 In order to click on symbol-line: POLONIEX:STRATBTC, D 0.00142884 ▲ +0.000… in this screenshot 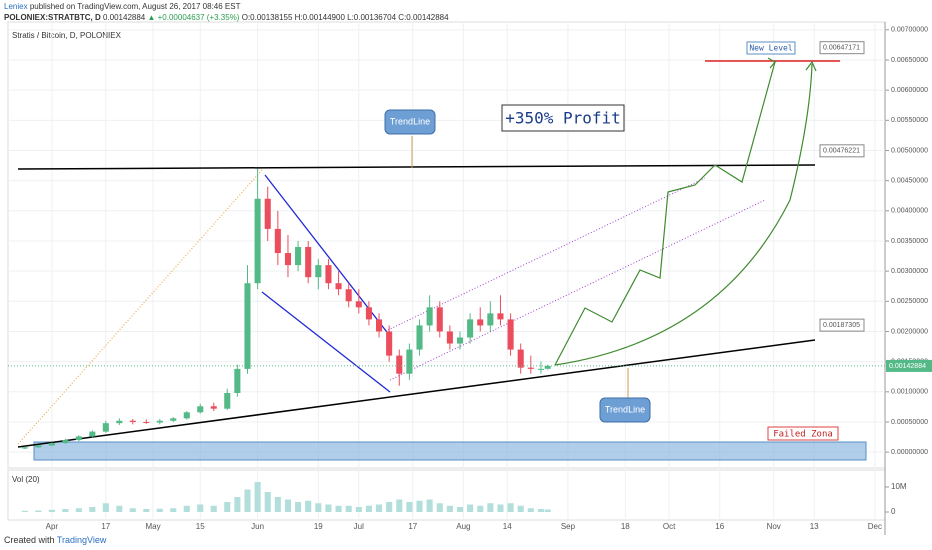, I will do `click(226, 17)`.